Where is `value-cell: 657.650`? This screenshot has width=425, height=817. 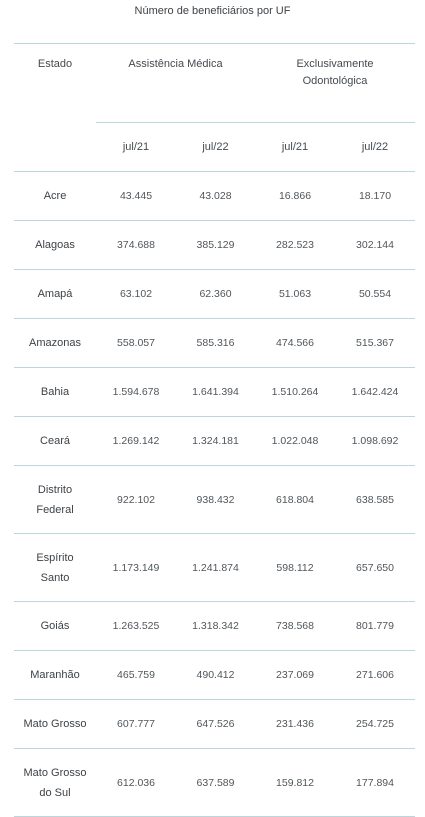
value-cell: 657.650 is located at coordinates (375, 567).